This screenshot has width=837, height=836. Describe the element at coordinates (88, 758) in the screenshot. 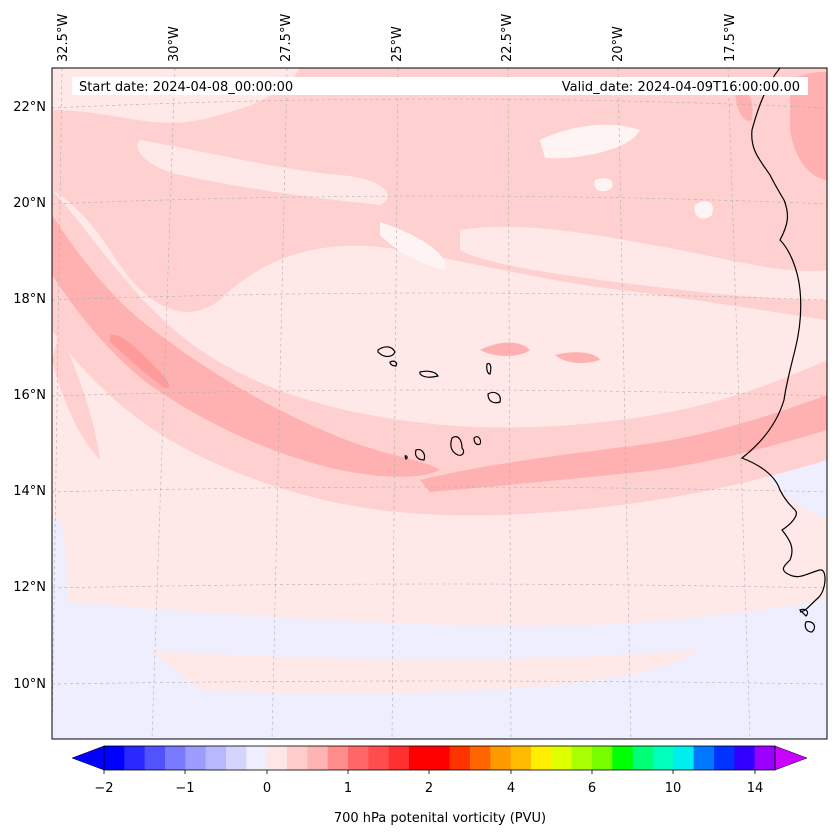

I see `colorbar-under-arrow` at that location.